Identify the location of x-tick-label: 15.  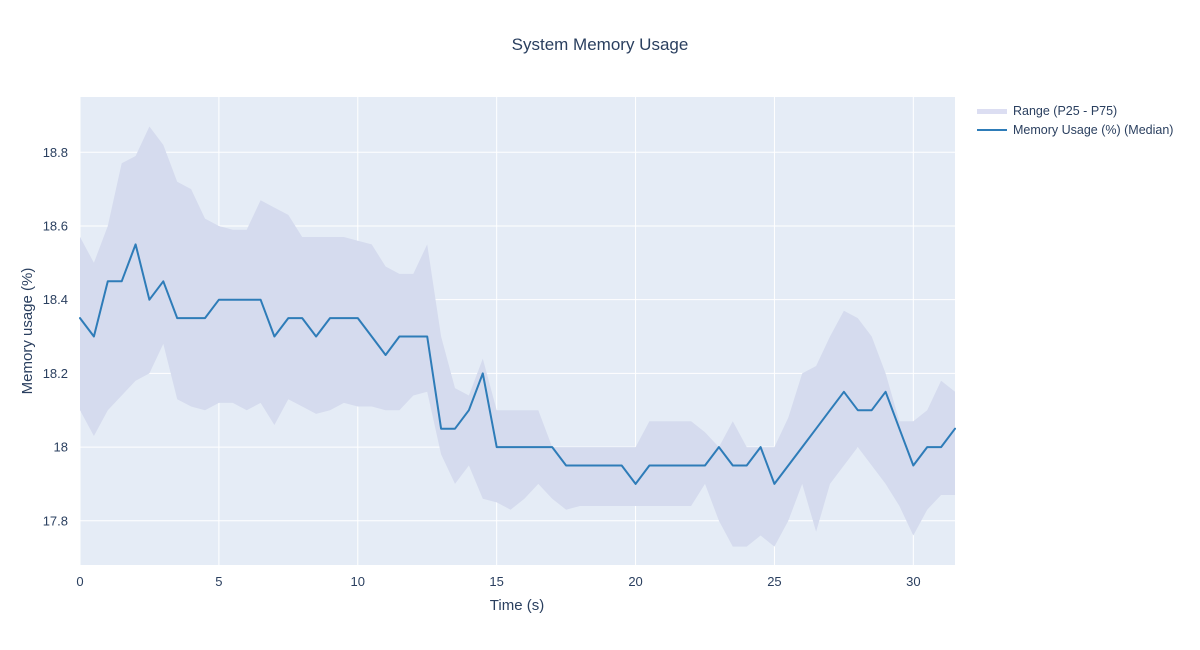
(496, 581).